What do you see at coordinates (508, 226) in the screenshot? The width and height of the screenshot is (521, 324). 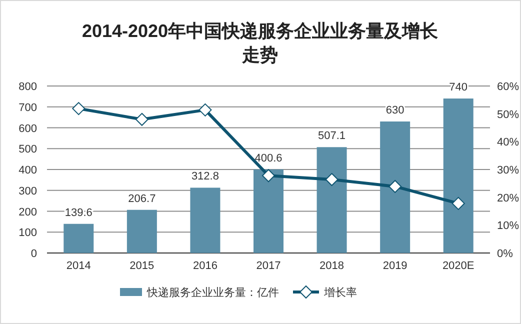 I see `y2-tick-label: 10%` at bounding box center [508, 226].